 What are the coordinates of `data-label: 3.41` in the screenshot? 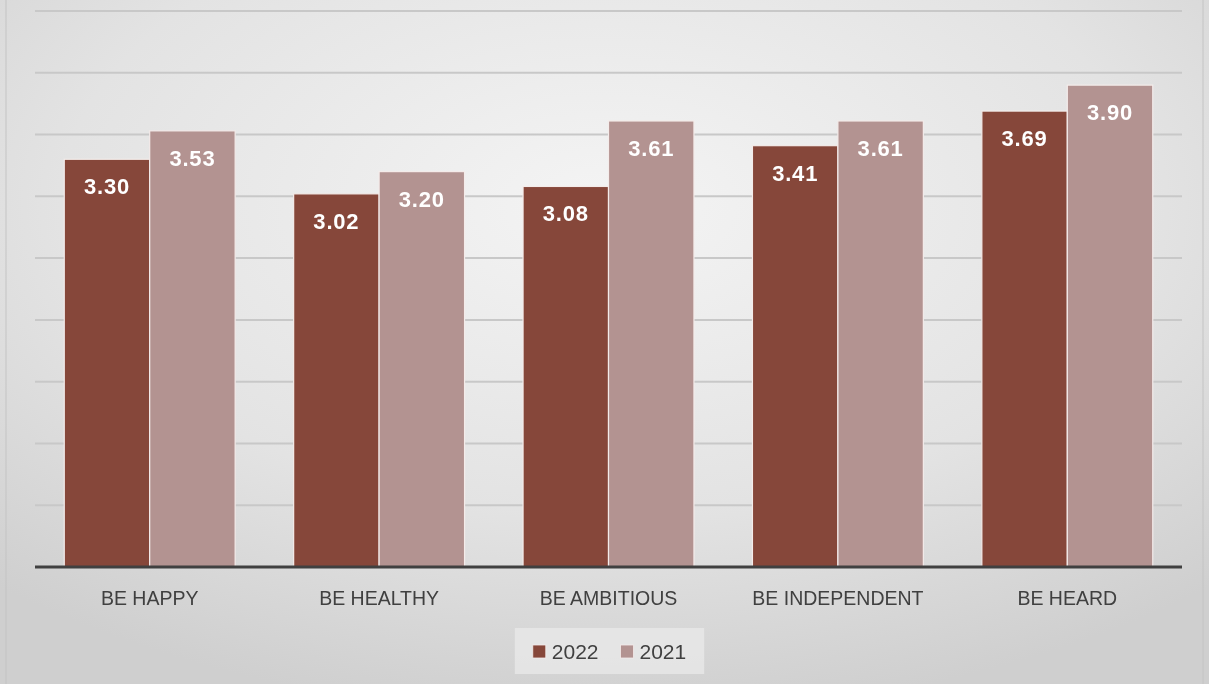 It's located at (795, 173).